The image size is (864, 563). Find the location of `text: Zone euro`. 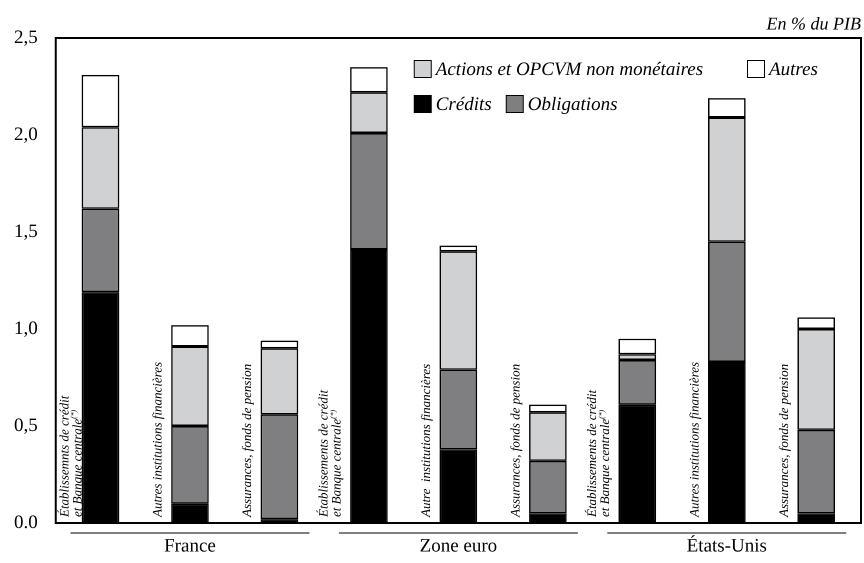

text: Zone euro is located at coordinates (459, 545).